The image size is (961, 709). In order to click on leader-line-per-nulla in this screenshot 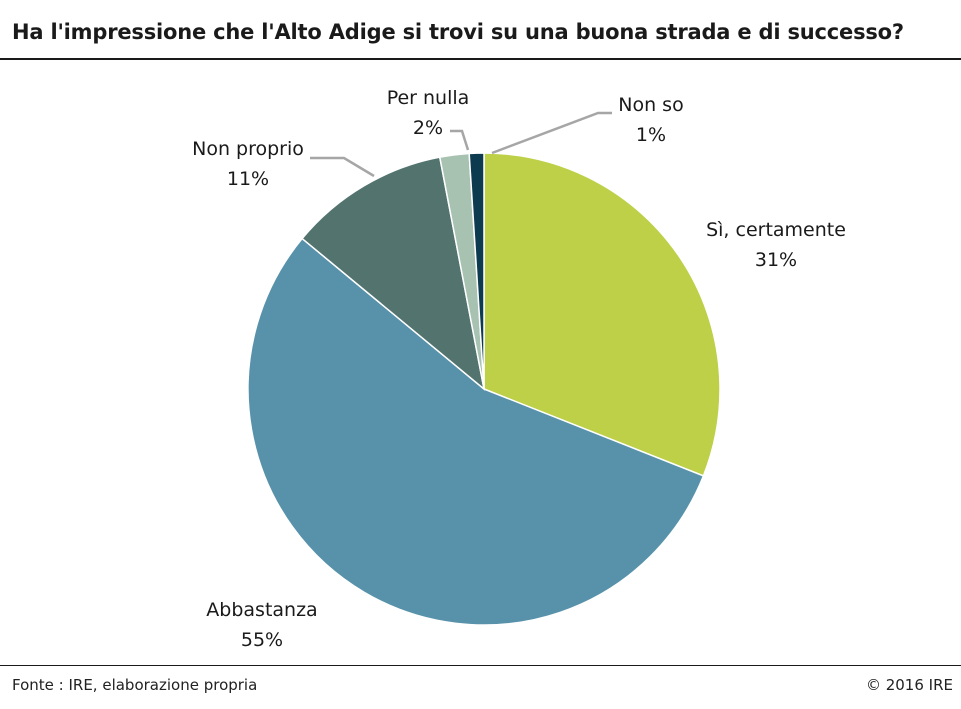, I will do `click(460, 140)`.